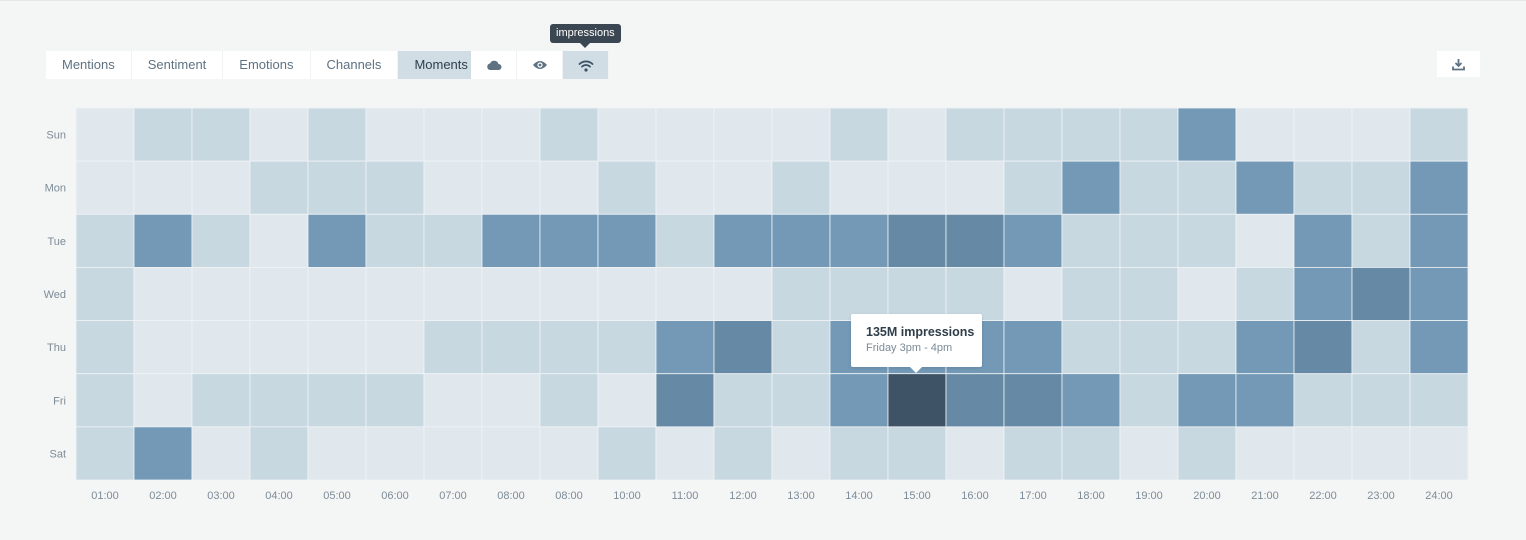 This screenshot has width=1526, height=540. Describe the element at coordinates (540, 65) in the screenshot. I see `eye-tab-button` at that location.